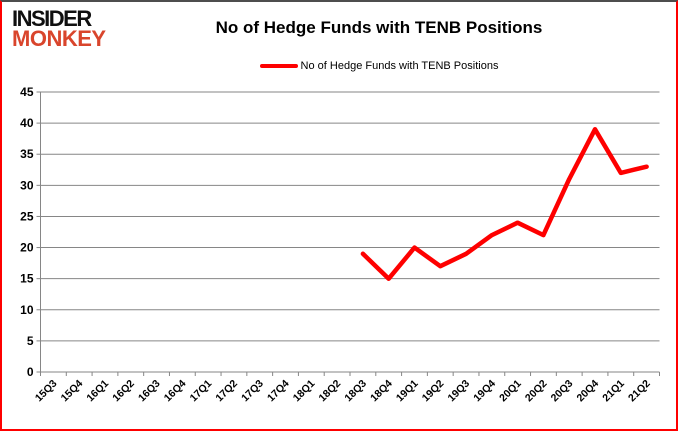 The width and height of the screenshot is (678, 431). Describe the element at coordinates (27, 279) in the screenshot. I see `y-axis-label: 15` at that location.